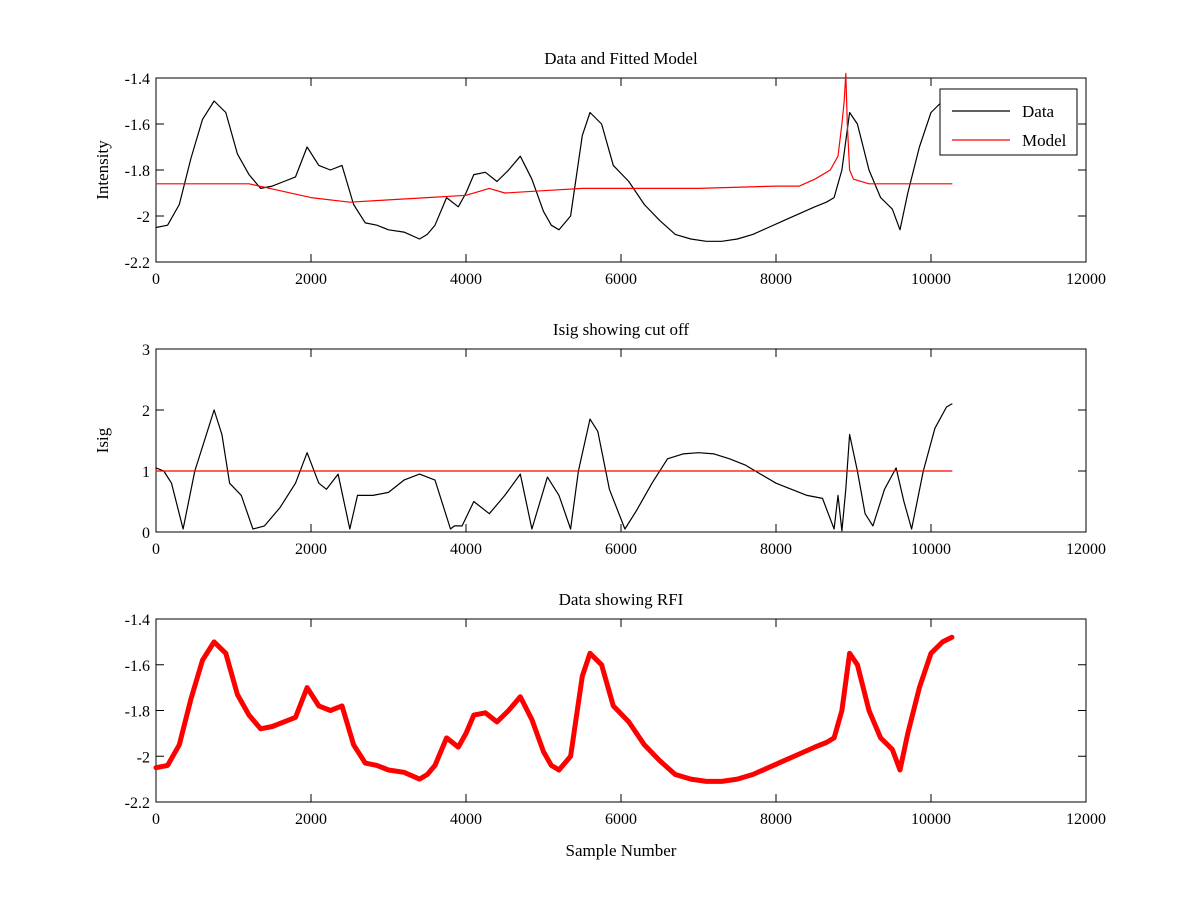 The height and width of the screenshot is (900, 1200). What do you see at coordinates (621, 58) in the screenshot?
I see `chart-title-0: Data and Fitted Model` at bounding box center [621, 58].